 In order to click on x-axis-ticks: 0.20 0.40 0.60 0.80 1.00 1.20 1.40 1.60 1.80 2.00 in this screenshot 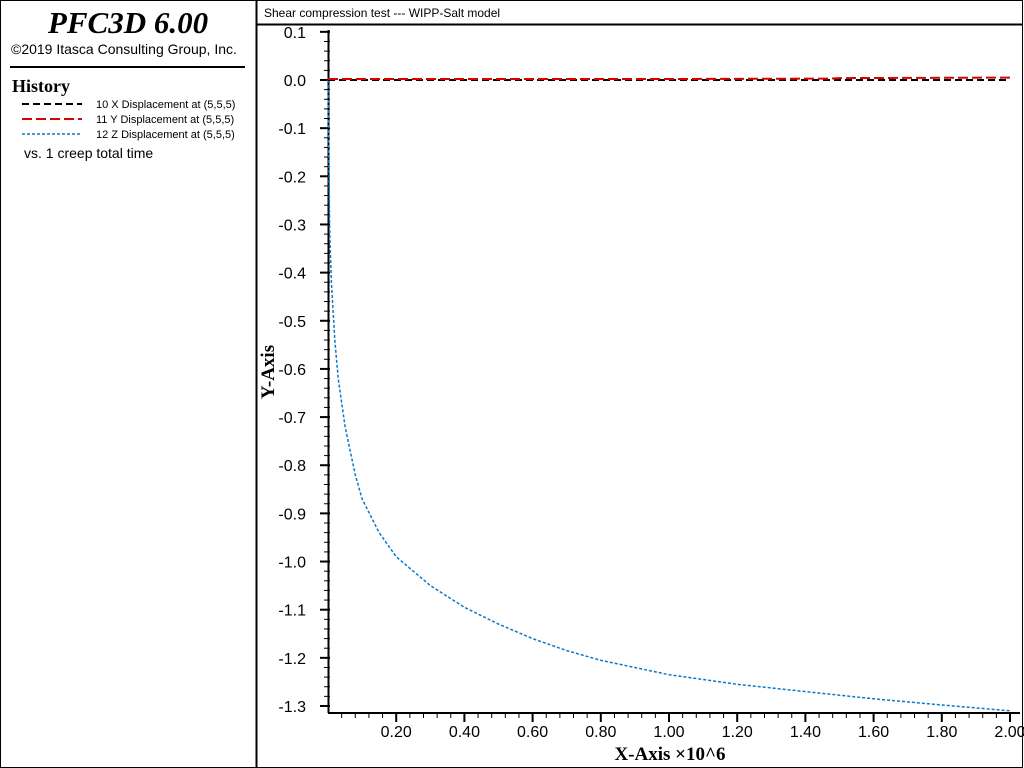, I will do `click(682, 726)`.